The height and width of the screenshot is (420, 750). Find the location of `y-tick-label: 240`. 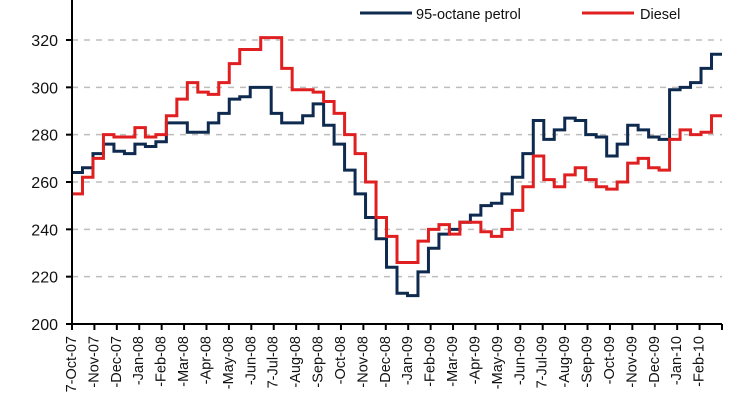

y-tick-label: 240 is located at coordinates (44, 230).